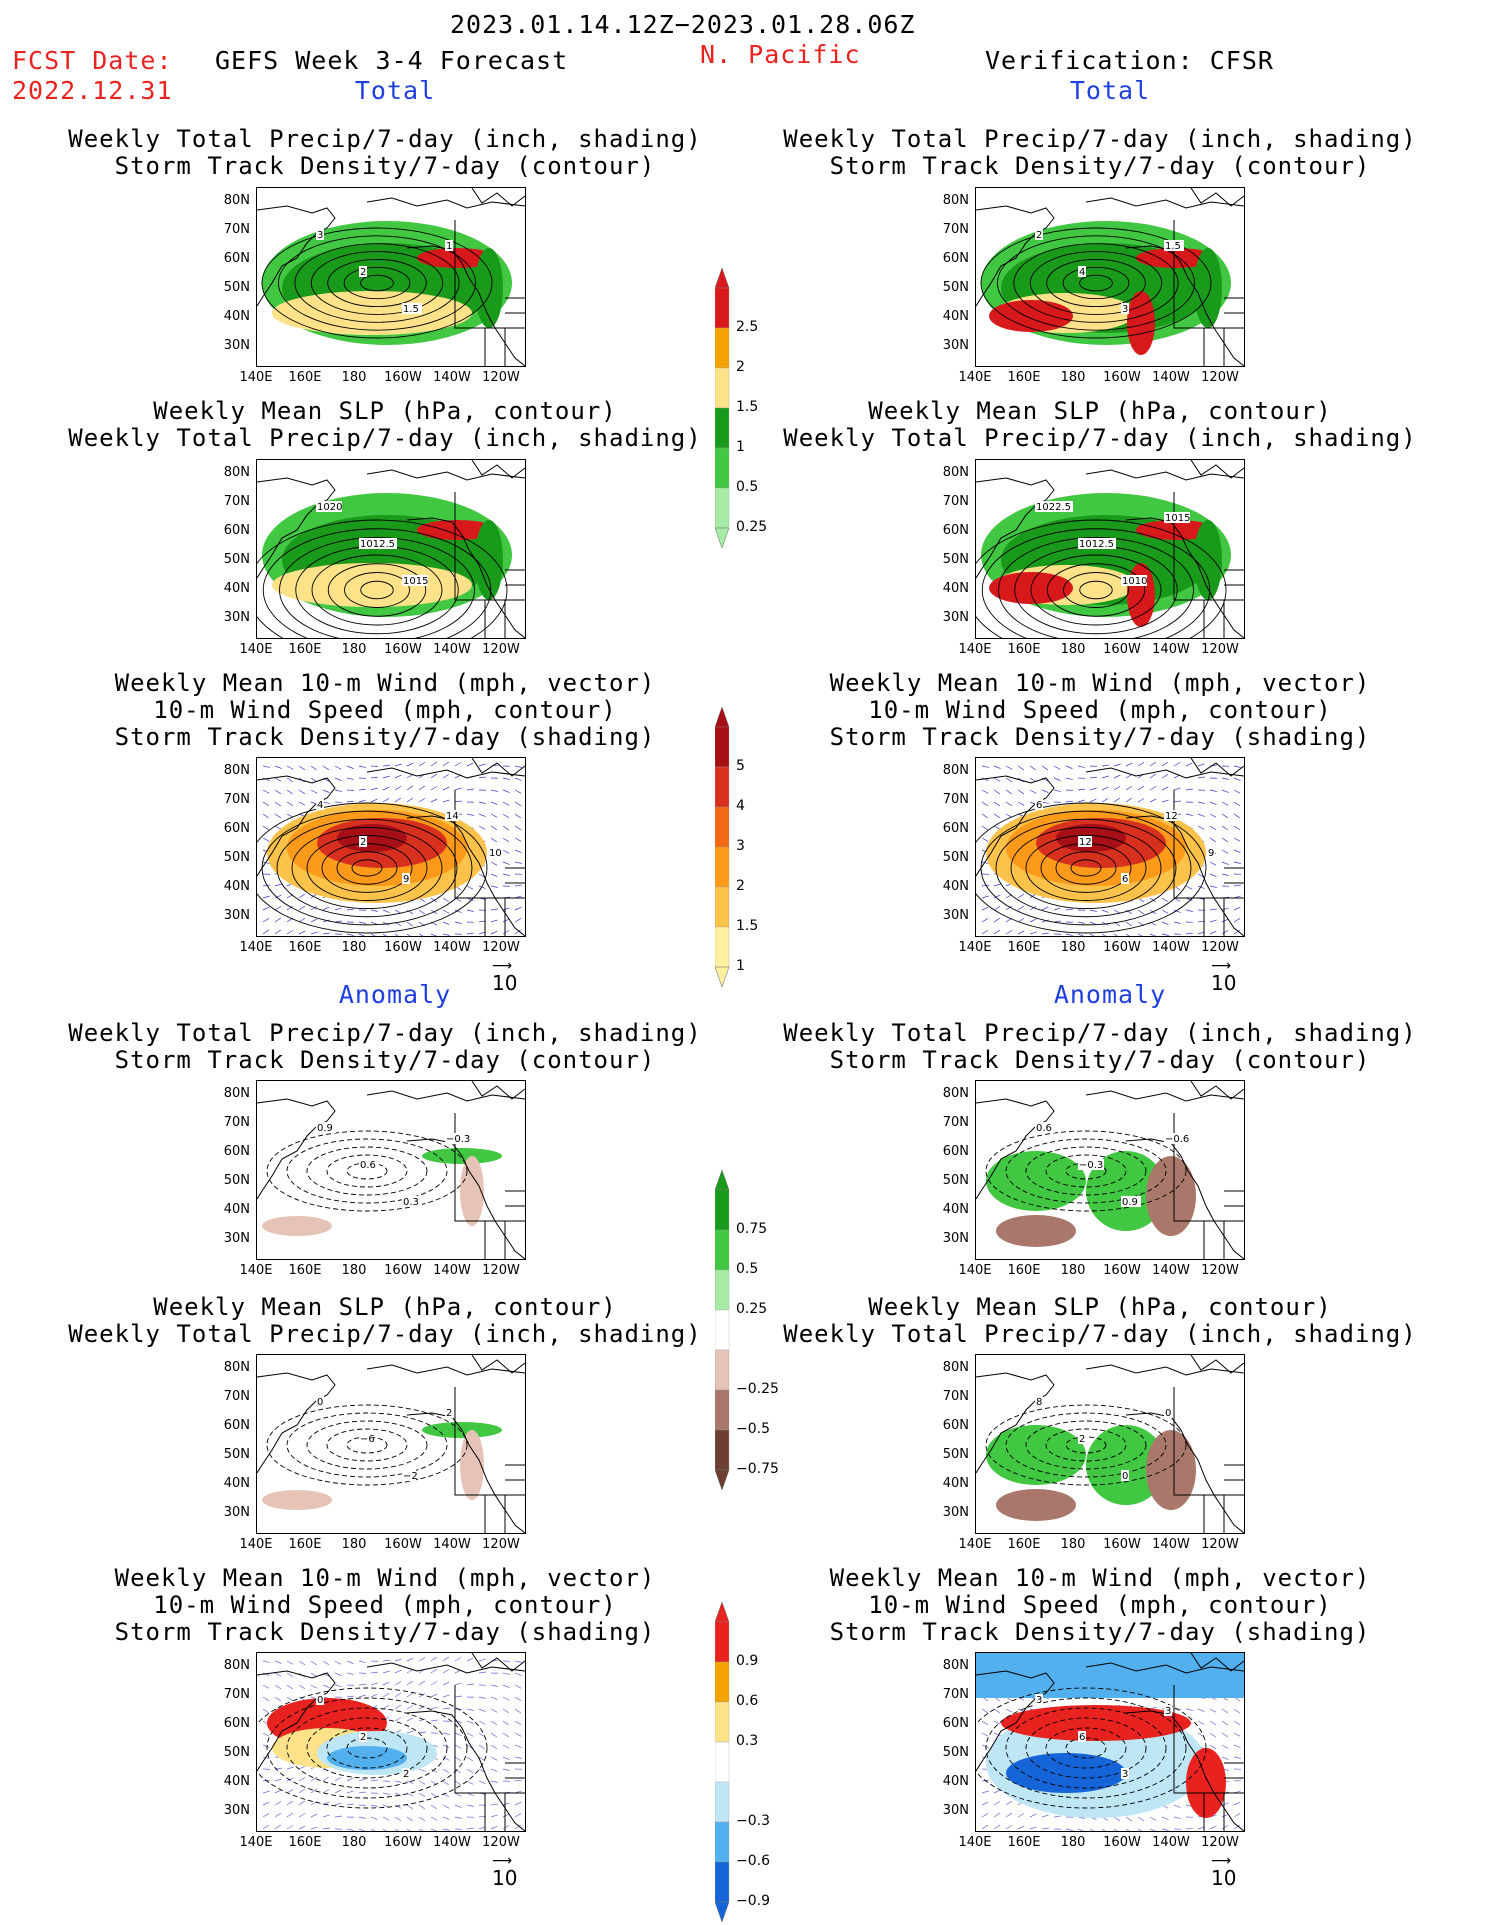 The image size is (1487, 1925). What do you see at coordinates (753, 1861) in the screenshot?
I see `colorbar-storm-anomaly-label: −0.6` at bounding box center [753, 1861].